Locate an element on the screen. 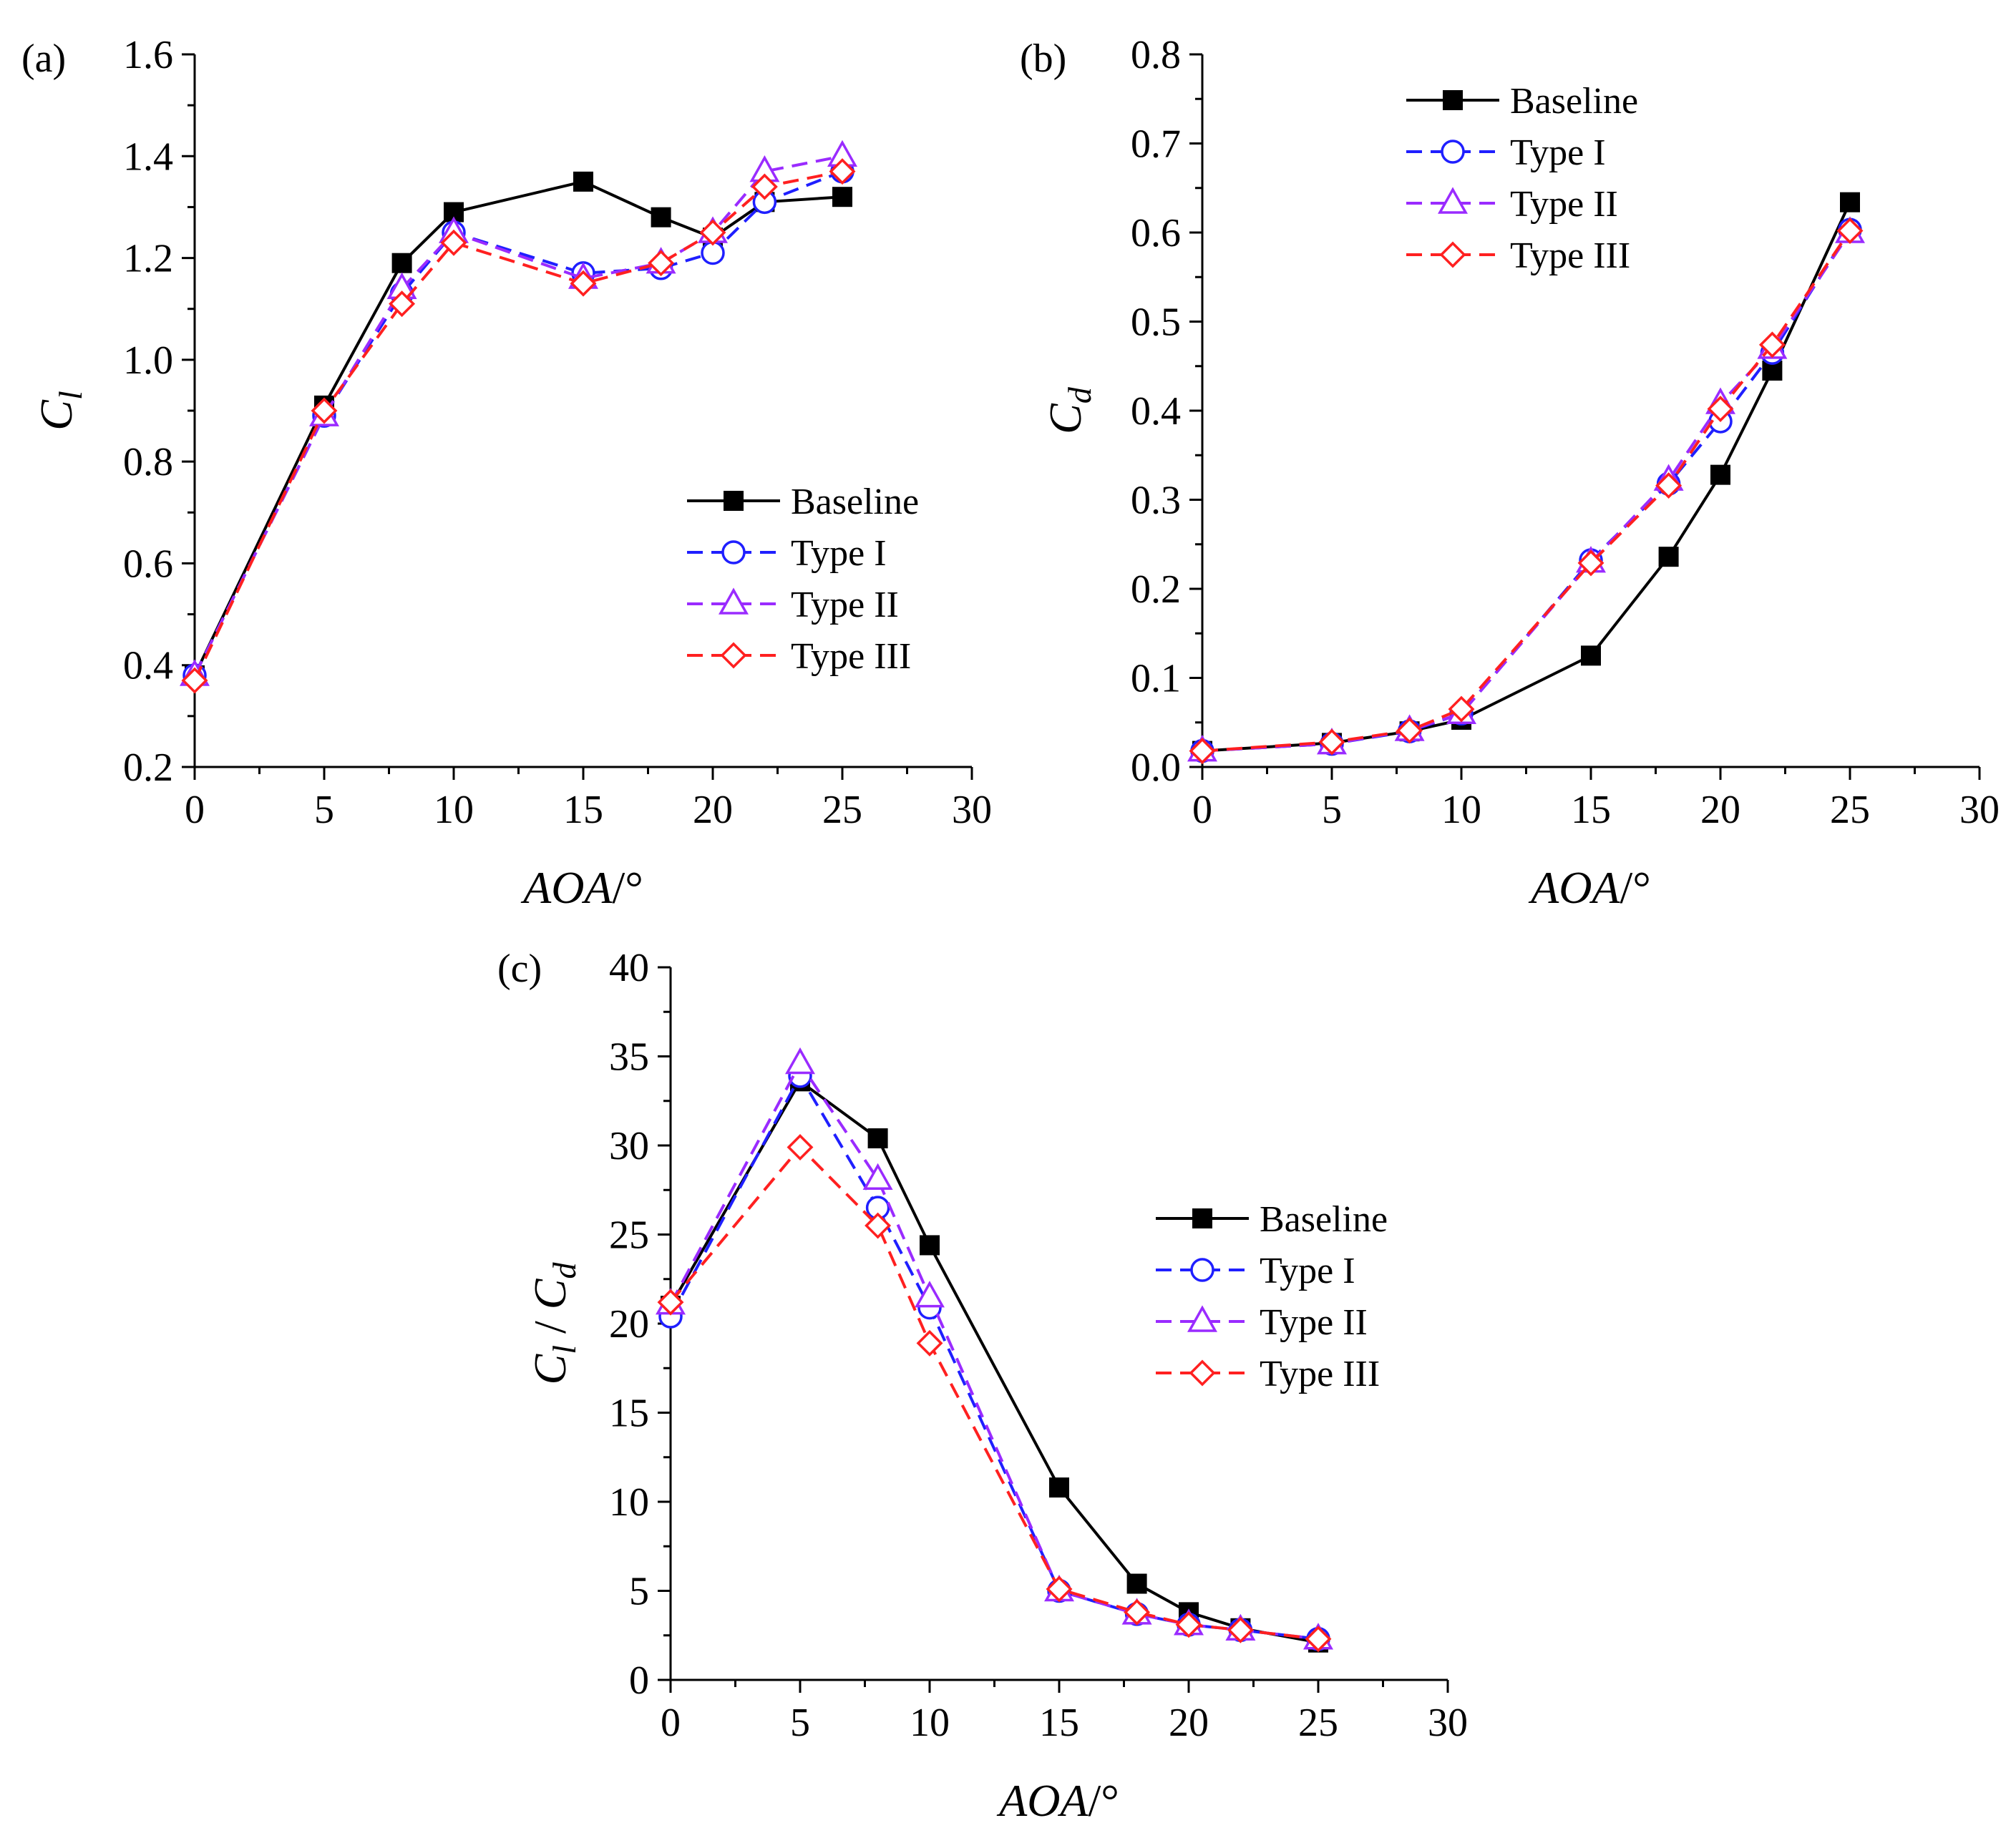  y-tick-label: 0.3 is located at coordinates (1156, 501).